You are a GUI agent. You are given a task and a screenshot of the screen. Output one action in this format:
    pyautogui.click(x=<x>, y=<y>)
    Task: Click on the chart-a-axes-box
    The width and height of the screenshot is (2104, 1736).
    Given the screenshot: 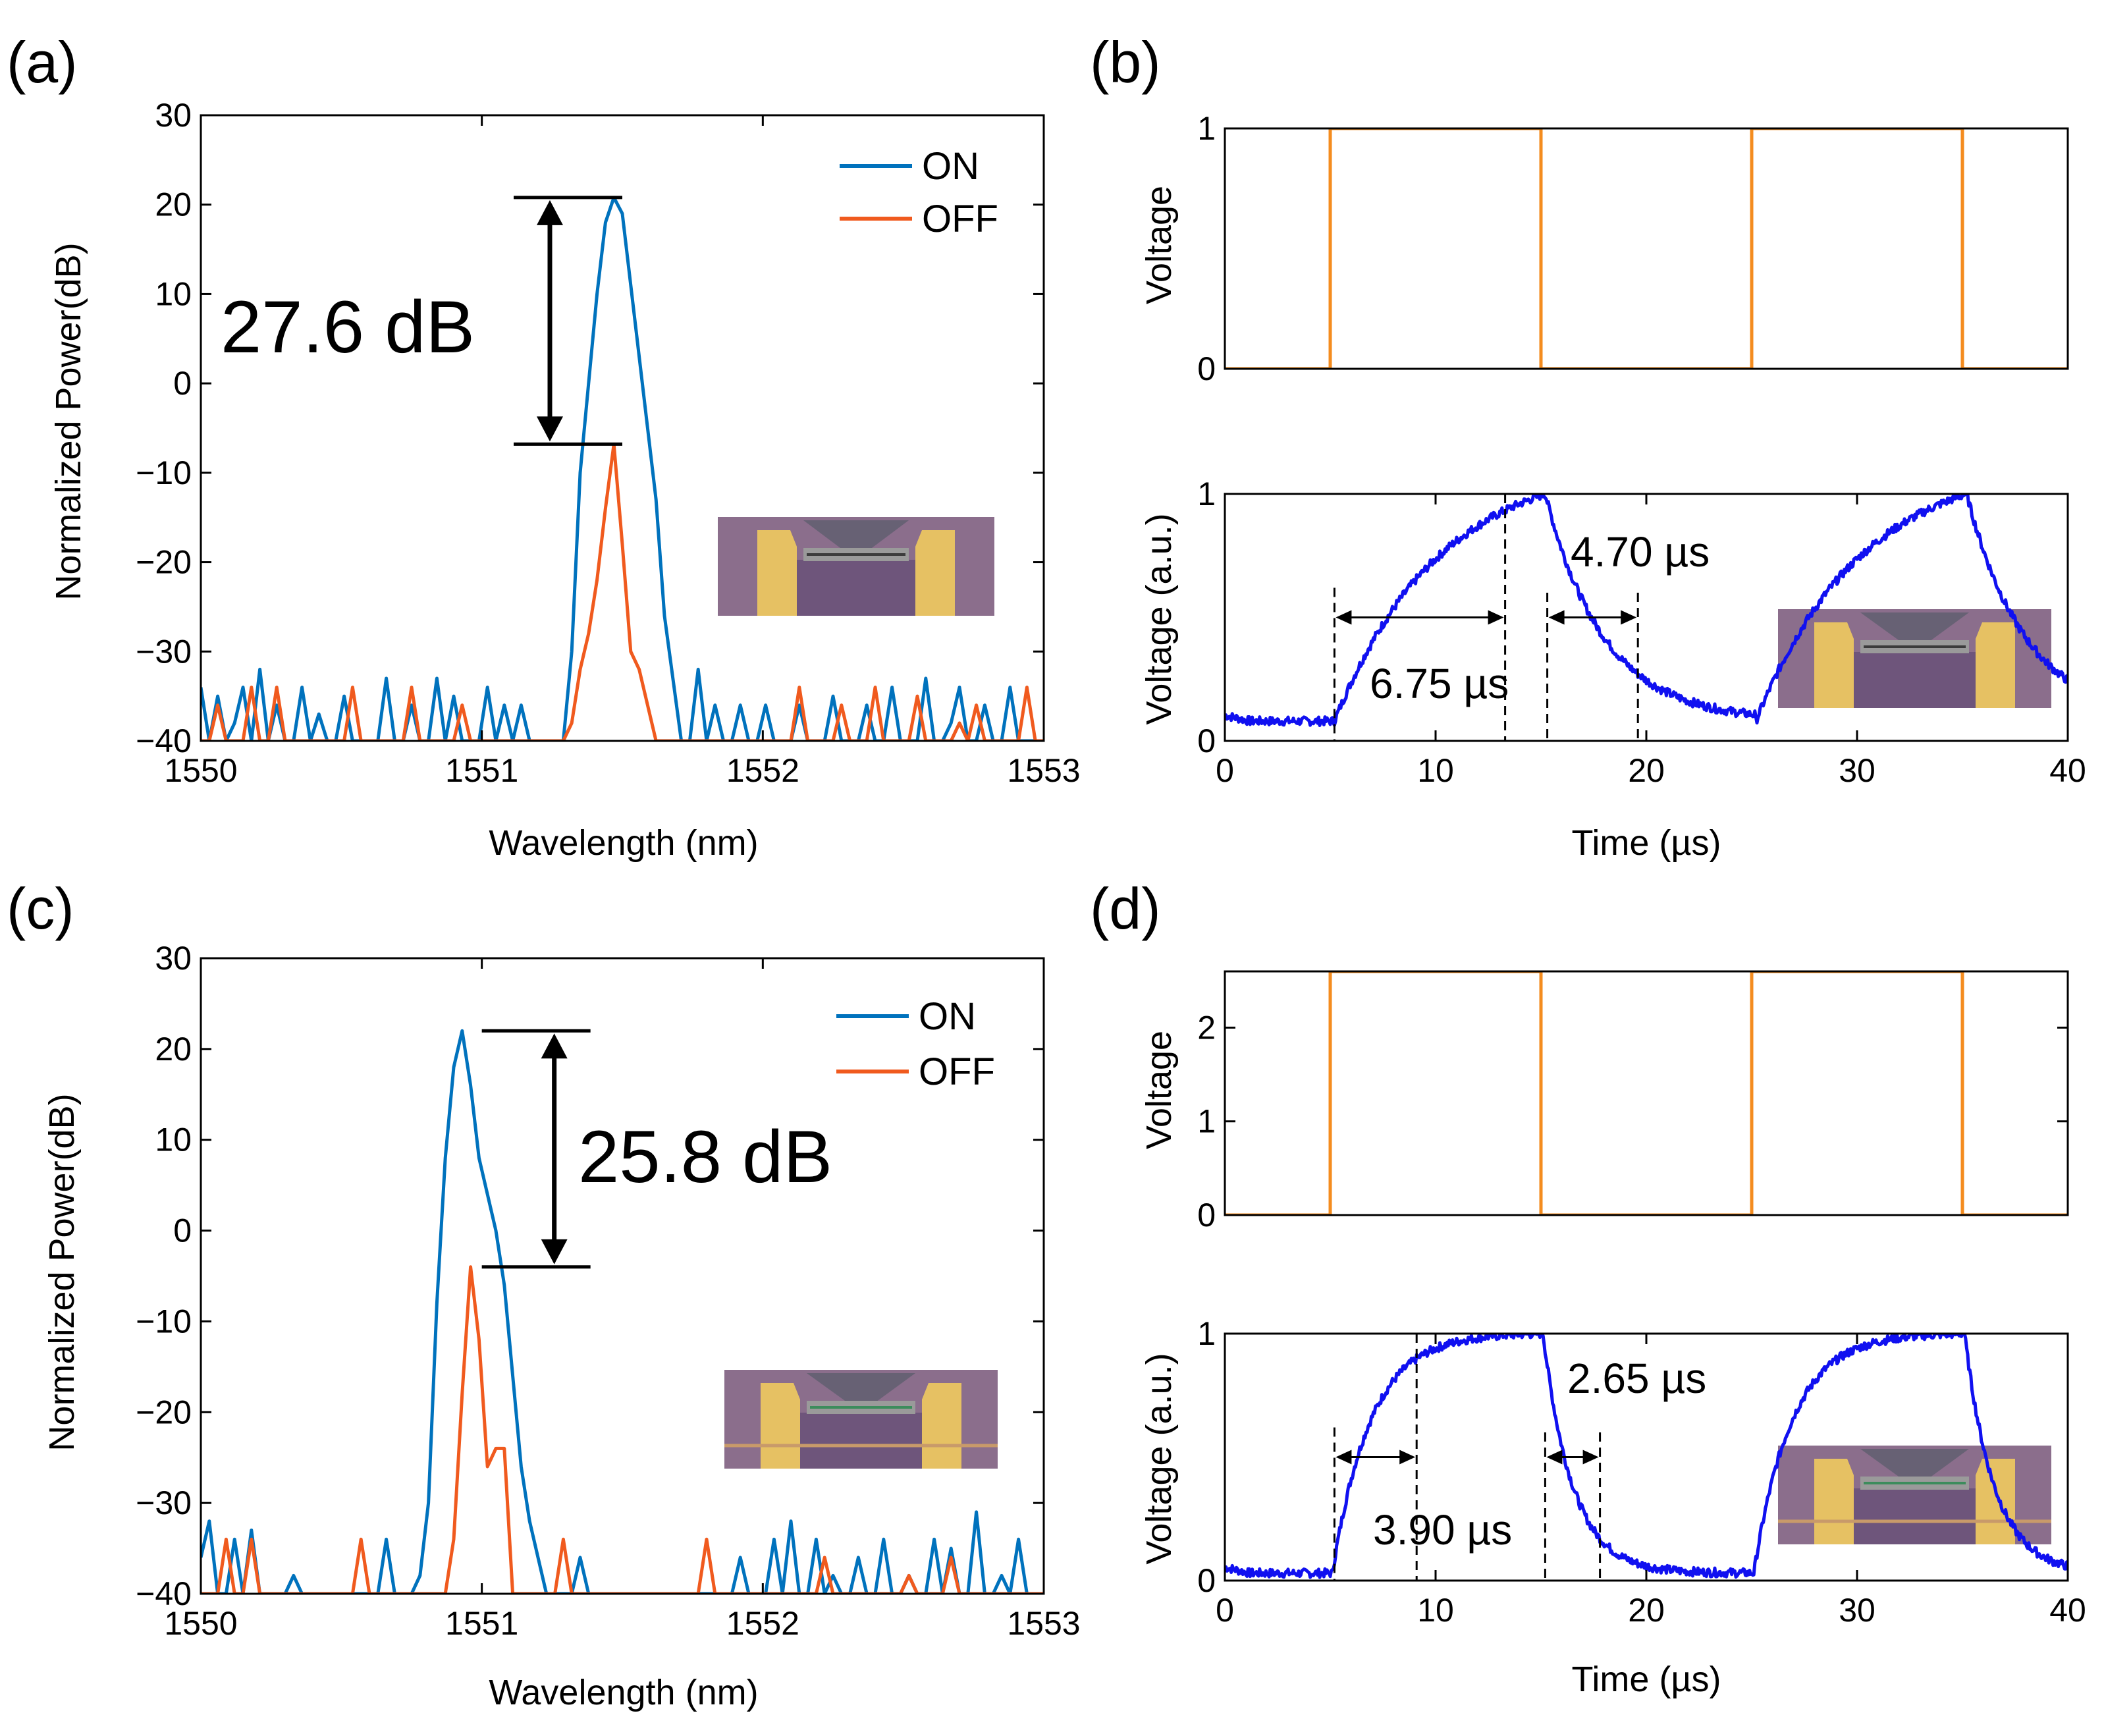 What is the action you would take?
    pyautogui.click(x=622, y=428)
    